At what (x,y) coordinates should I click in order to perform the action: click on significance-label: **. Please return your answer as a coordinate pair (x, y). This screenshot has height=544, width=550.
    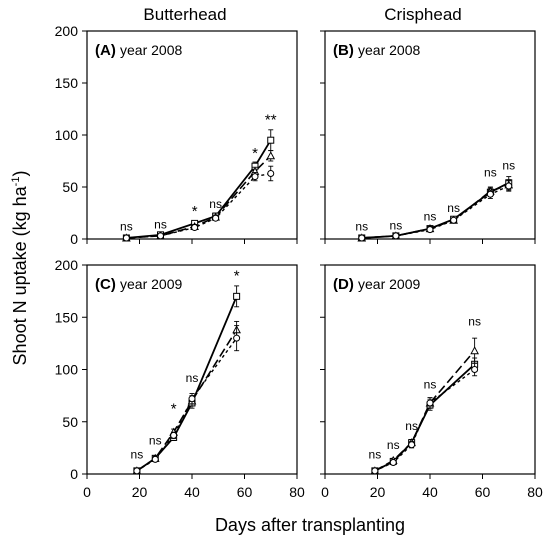
    Looking at the image, I should click on (271, 120).